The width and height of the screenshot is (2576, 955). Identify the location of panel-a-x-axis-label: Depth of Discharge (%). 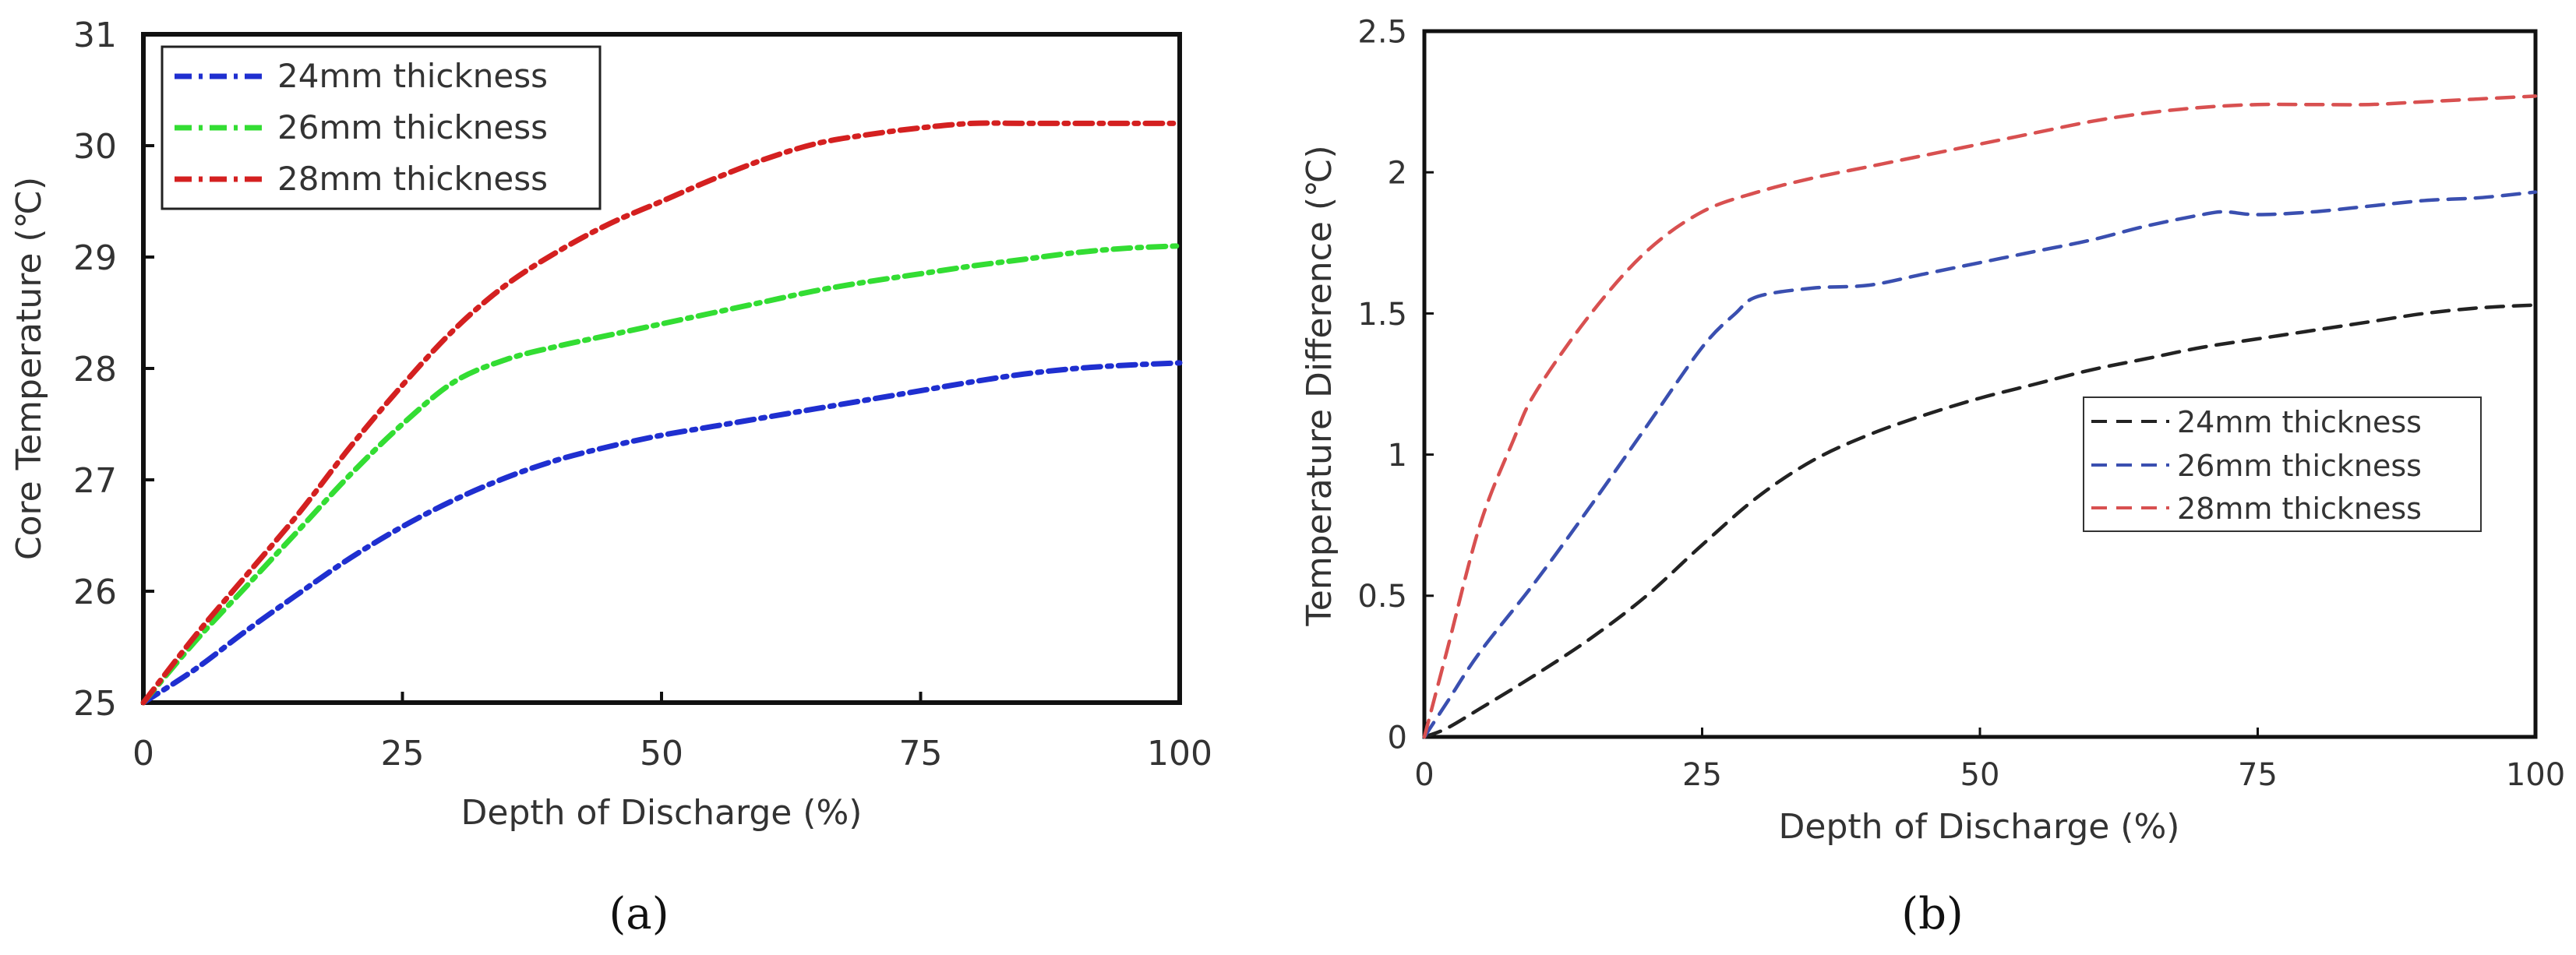
(662, 813).